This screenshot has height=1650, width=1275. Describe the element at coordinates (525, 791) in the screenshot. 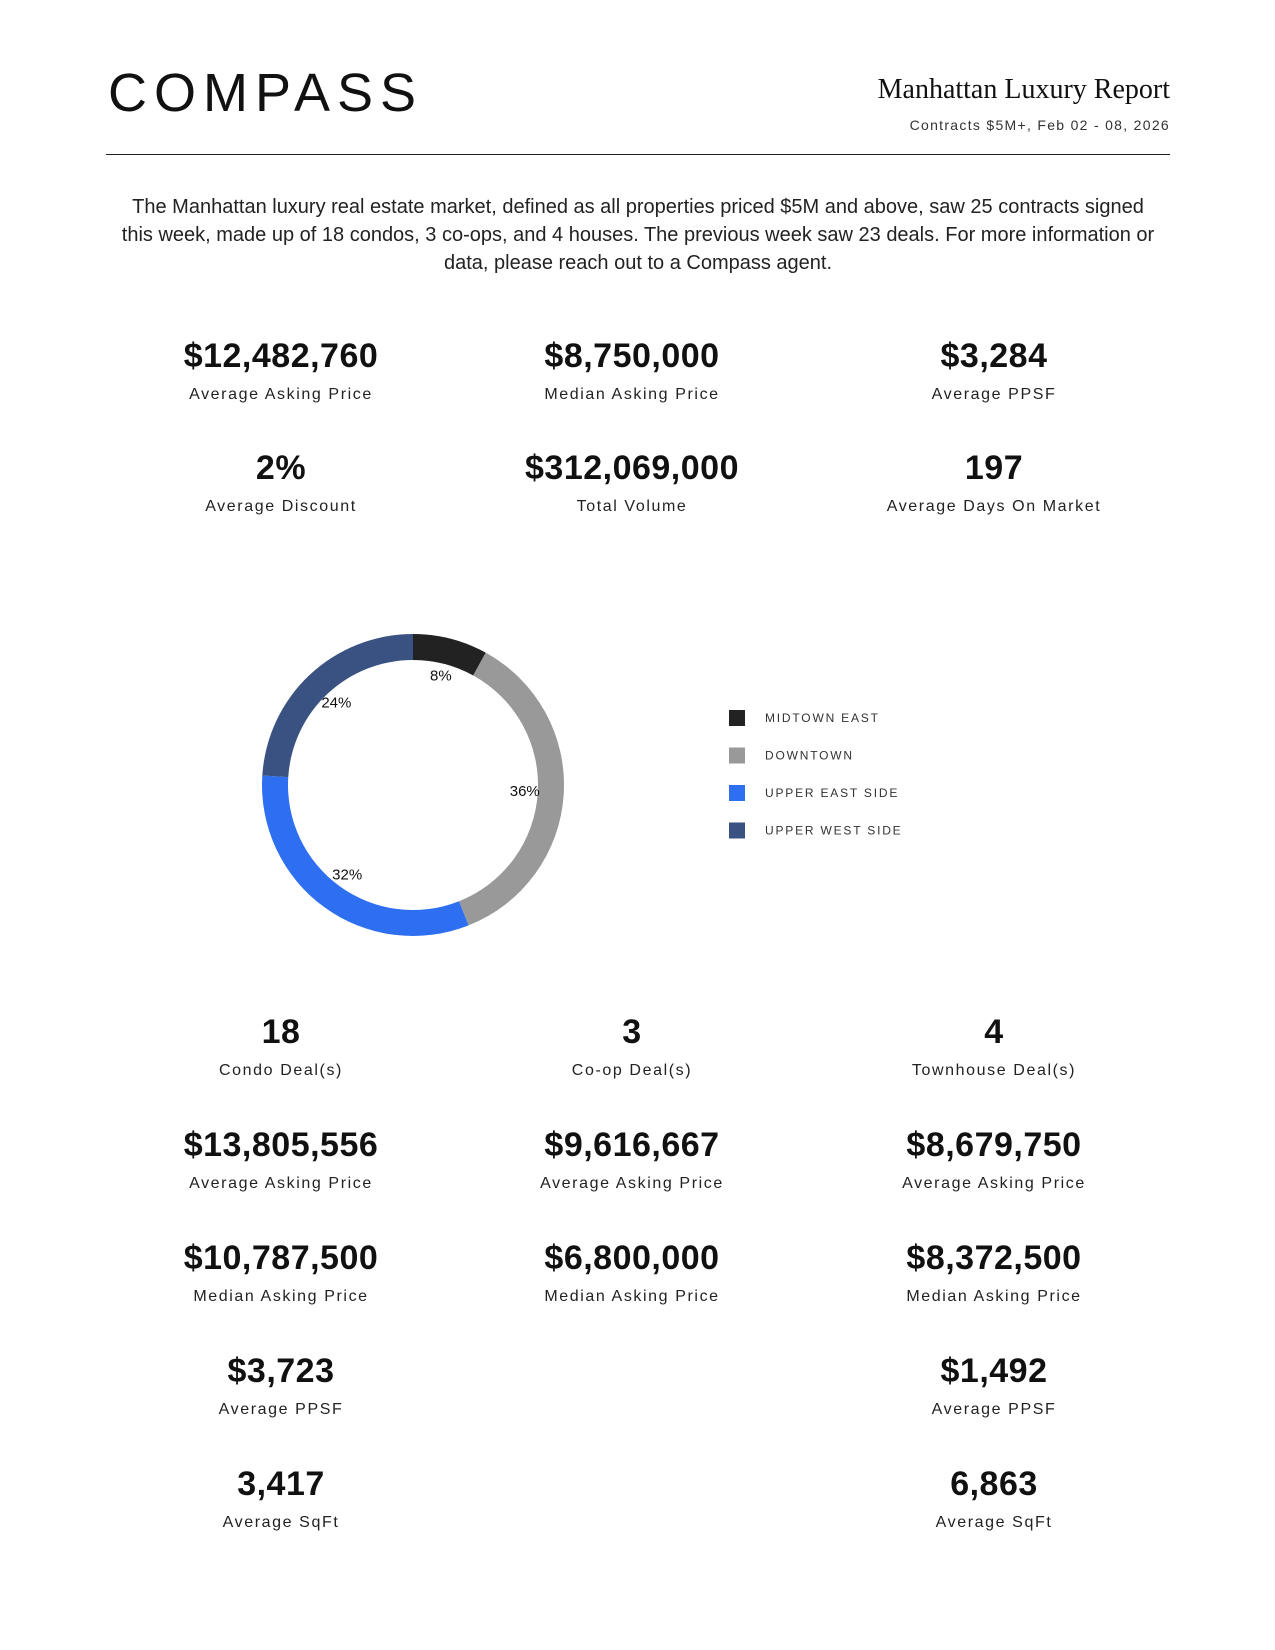

I see `data-label: 36%` at that location.